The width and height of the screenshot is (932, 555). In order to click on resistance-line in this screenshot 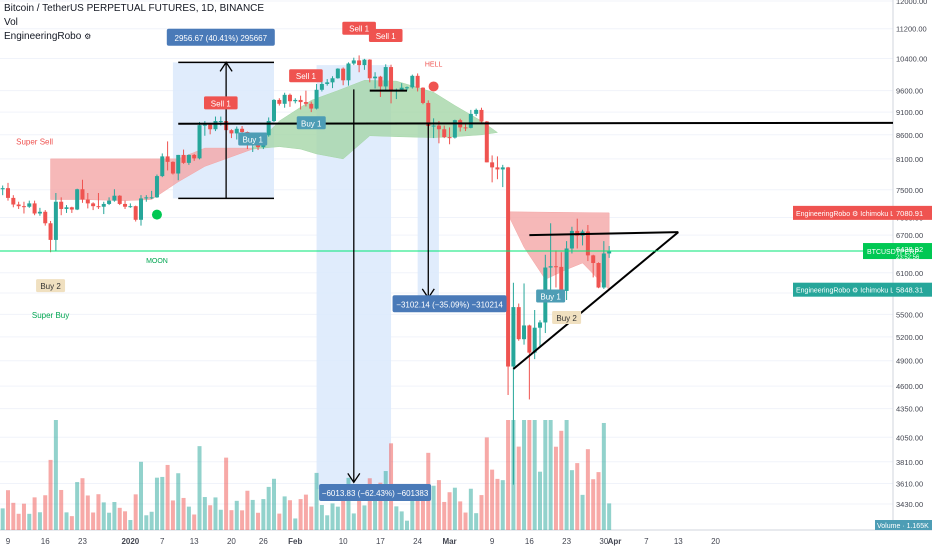, I will do `click(536, 123)`.